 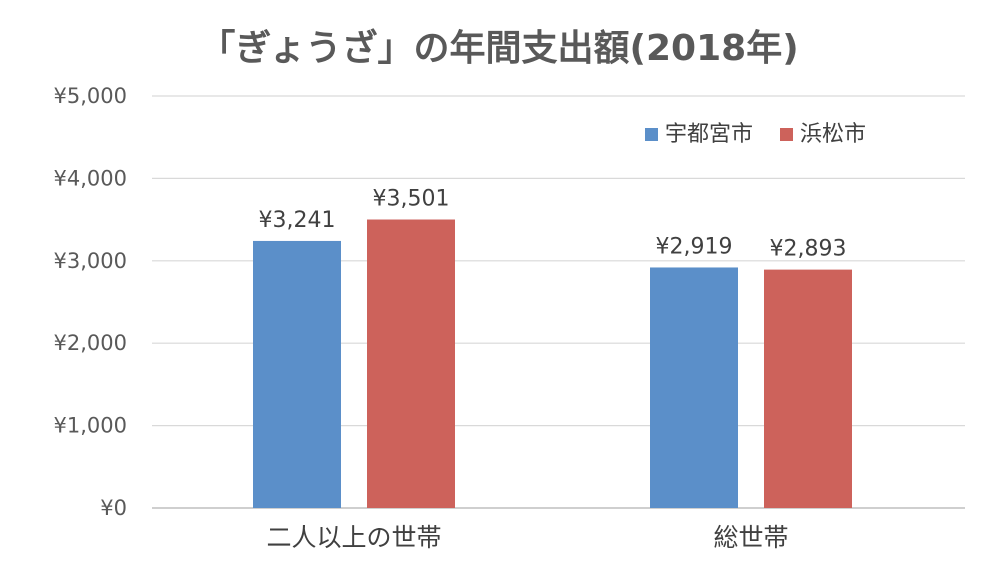 I want to click on y-tick-label: ¥3,000, so click(x=90, y=261).